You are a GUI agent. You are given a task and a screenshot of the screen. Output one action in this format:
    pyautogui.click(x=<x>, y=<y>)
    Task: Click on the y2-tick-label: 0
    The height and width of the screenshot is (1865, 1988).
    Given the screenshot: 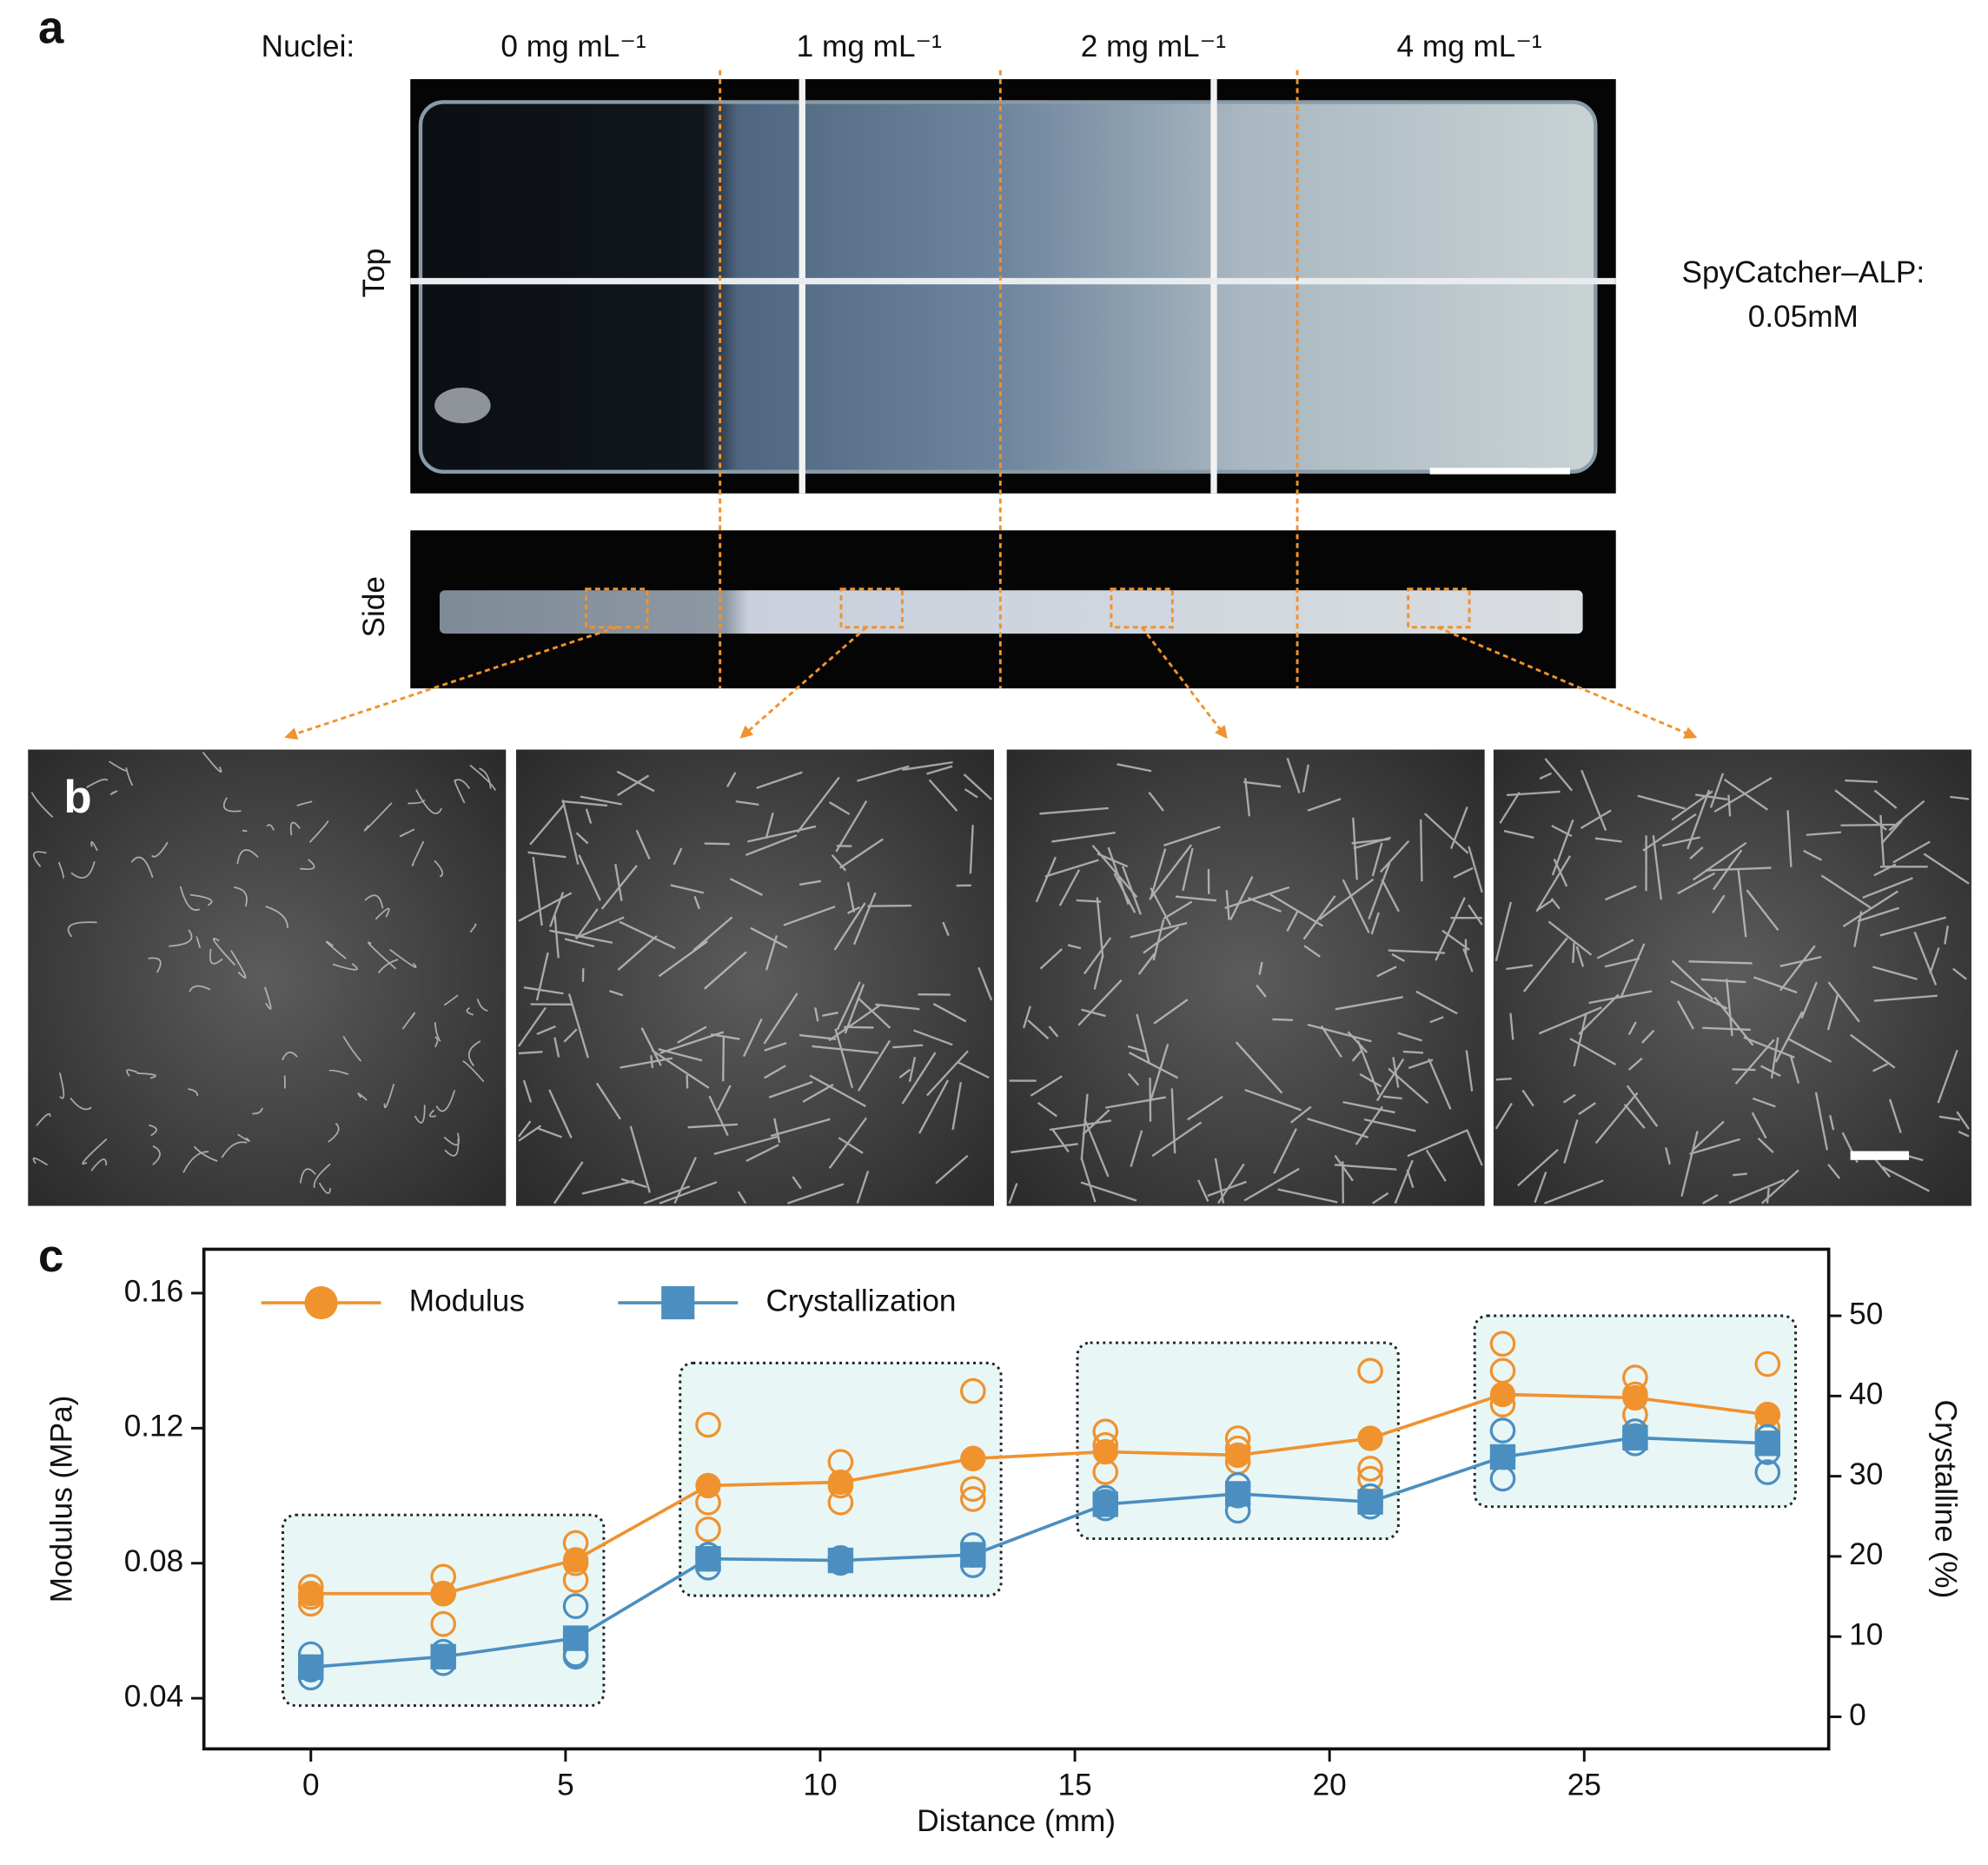 What is the action you would take?
    pyautogui.click(x=1857, y=1715)
    